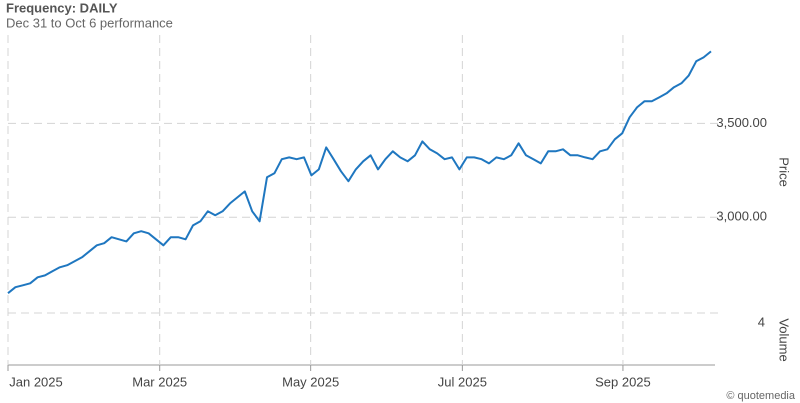 The image size is (800, 403). I want to click on y-tick-label: 3,000.00, so click(741, 216).